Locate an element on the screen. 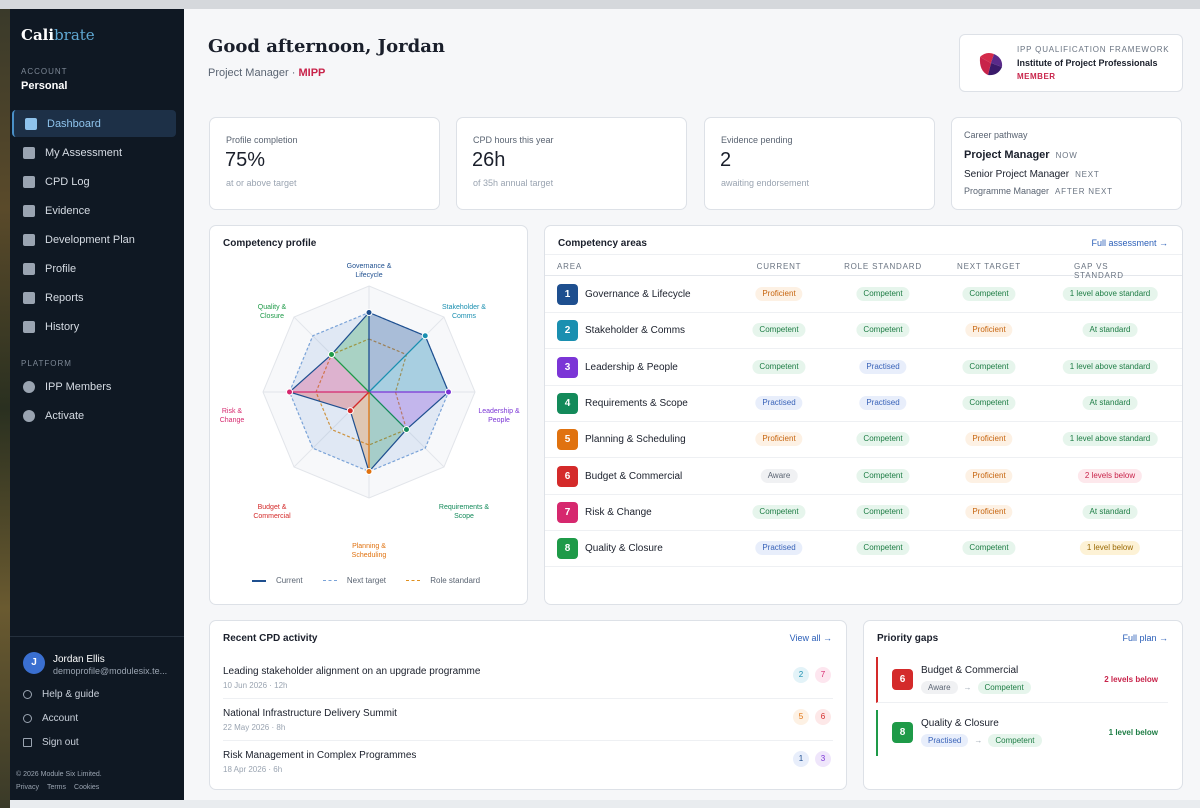  help-link: Help & guide is located at coordinates (61, 694).